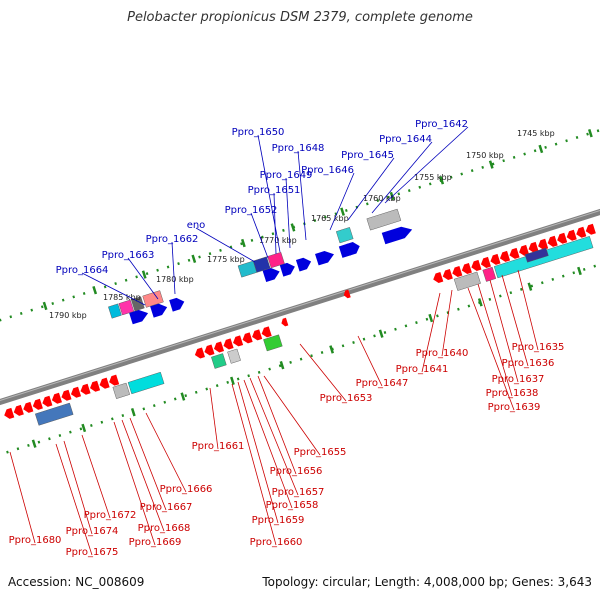 This screenshot has height=600, width=600. I want to click on kbp-label: 1790 kbp, so click(68, 315).